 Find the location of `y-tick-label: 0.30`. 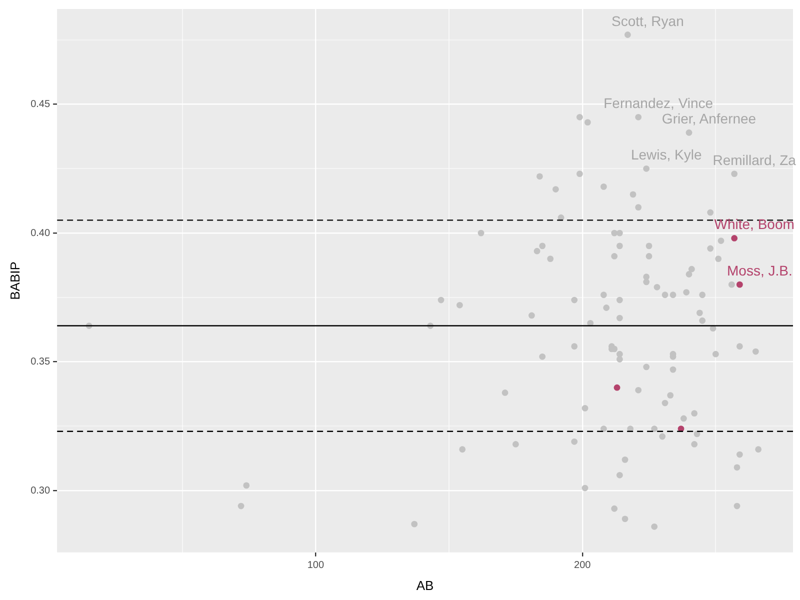

y-tick-label: 0.30 is located at coordinates (40, 490).